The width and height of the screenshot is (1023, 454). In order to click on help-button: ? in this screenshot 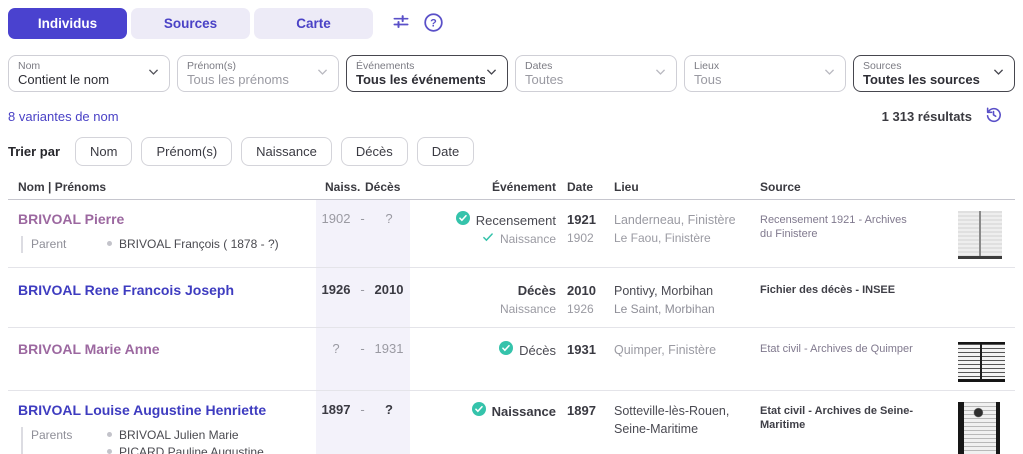, I will do `click(433, 24)`.